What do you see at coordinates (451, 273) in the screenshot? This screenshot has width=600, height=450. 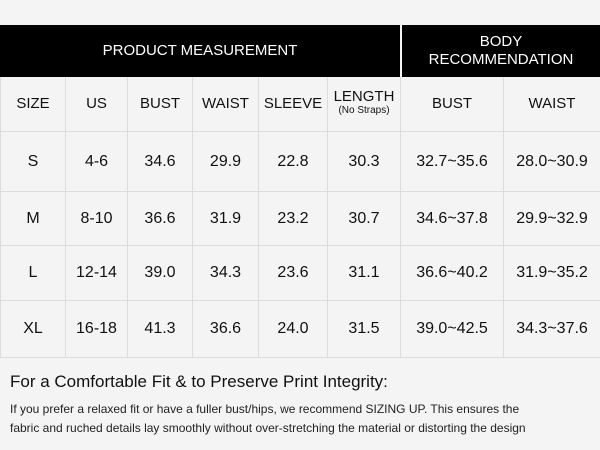 I see `table-cell: 36.6~40.2` at bounding box center [451, 273].